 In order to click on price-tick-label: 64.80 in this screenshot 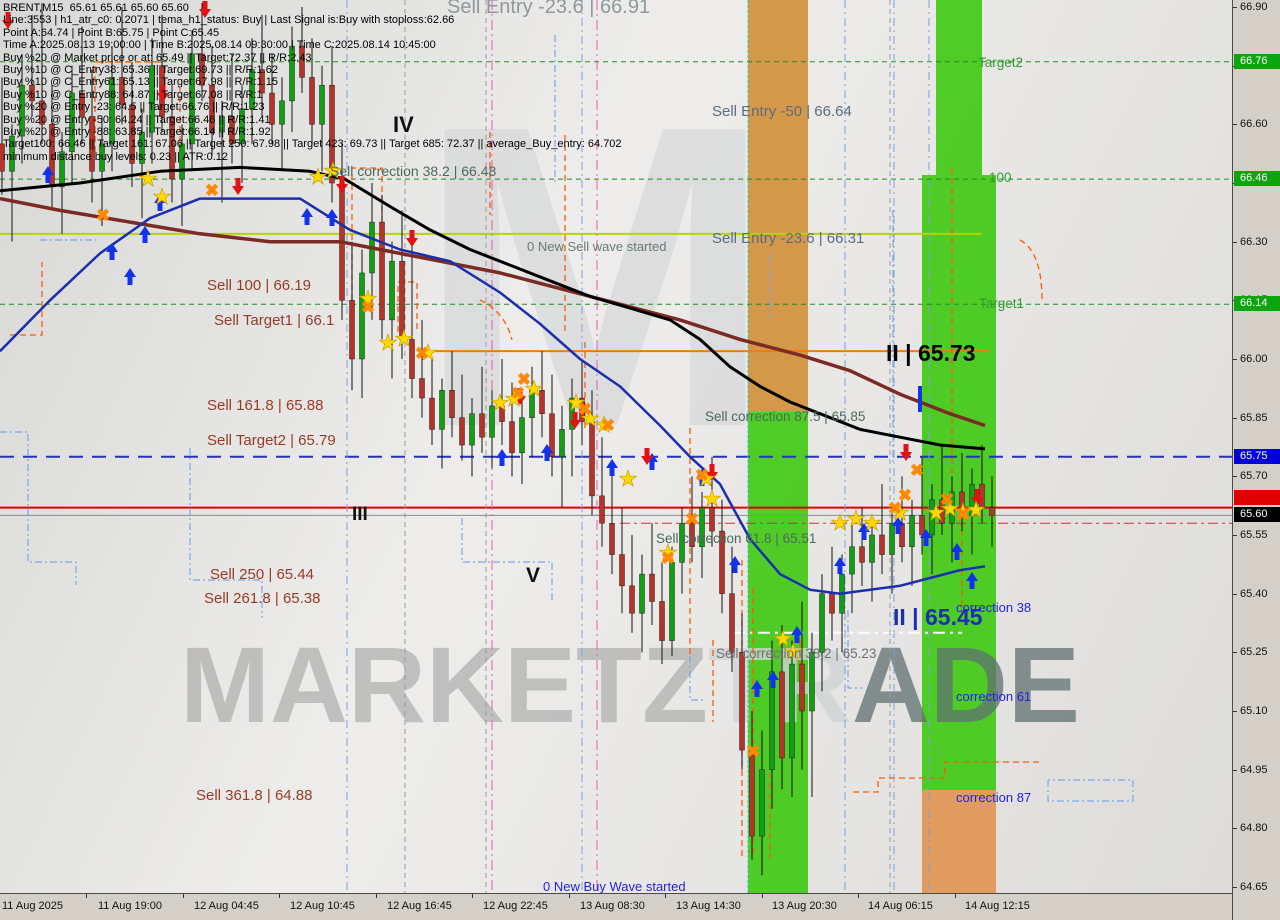, I will do `click(1254, 828)`.